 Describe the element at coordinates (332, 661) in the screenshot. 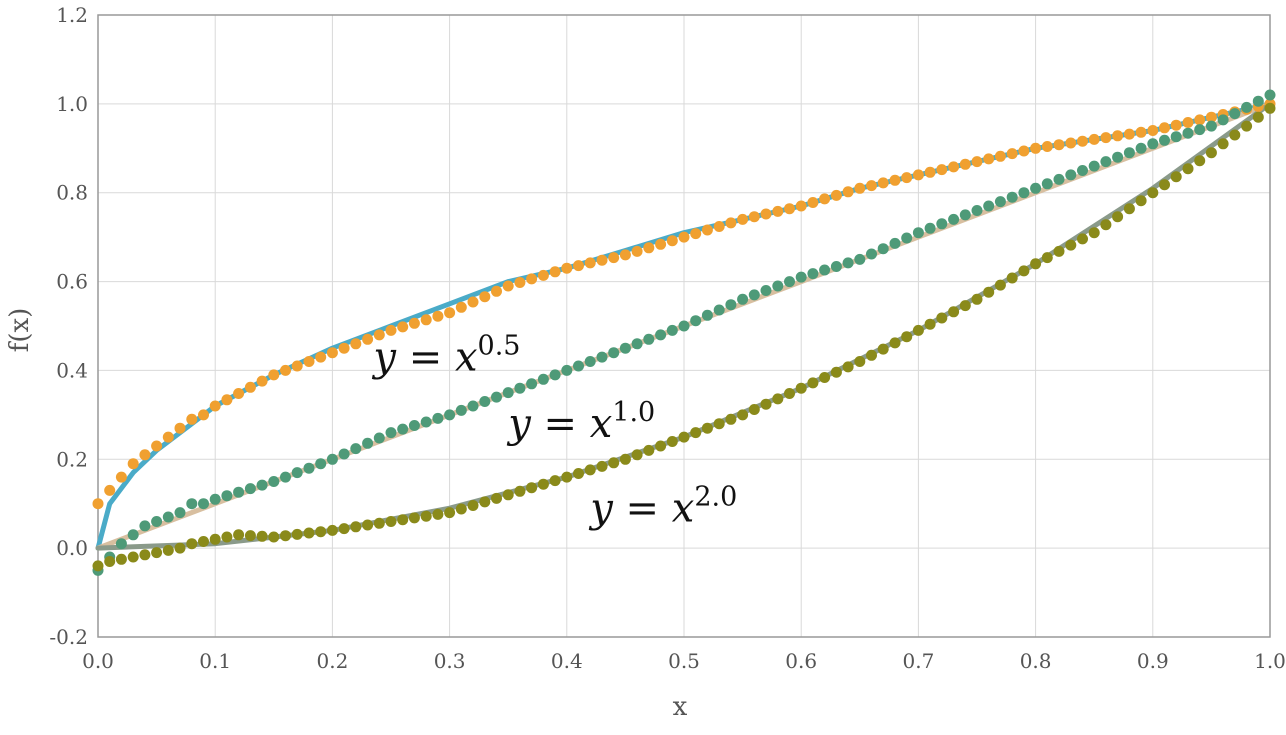

I see `x-tick-label: 0.2` at that location.